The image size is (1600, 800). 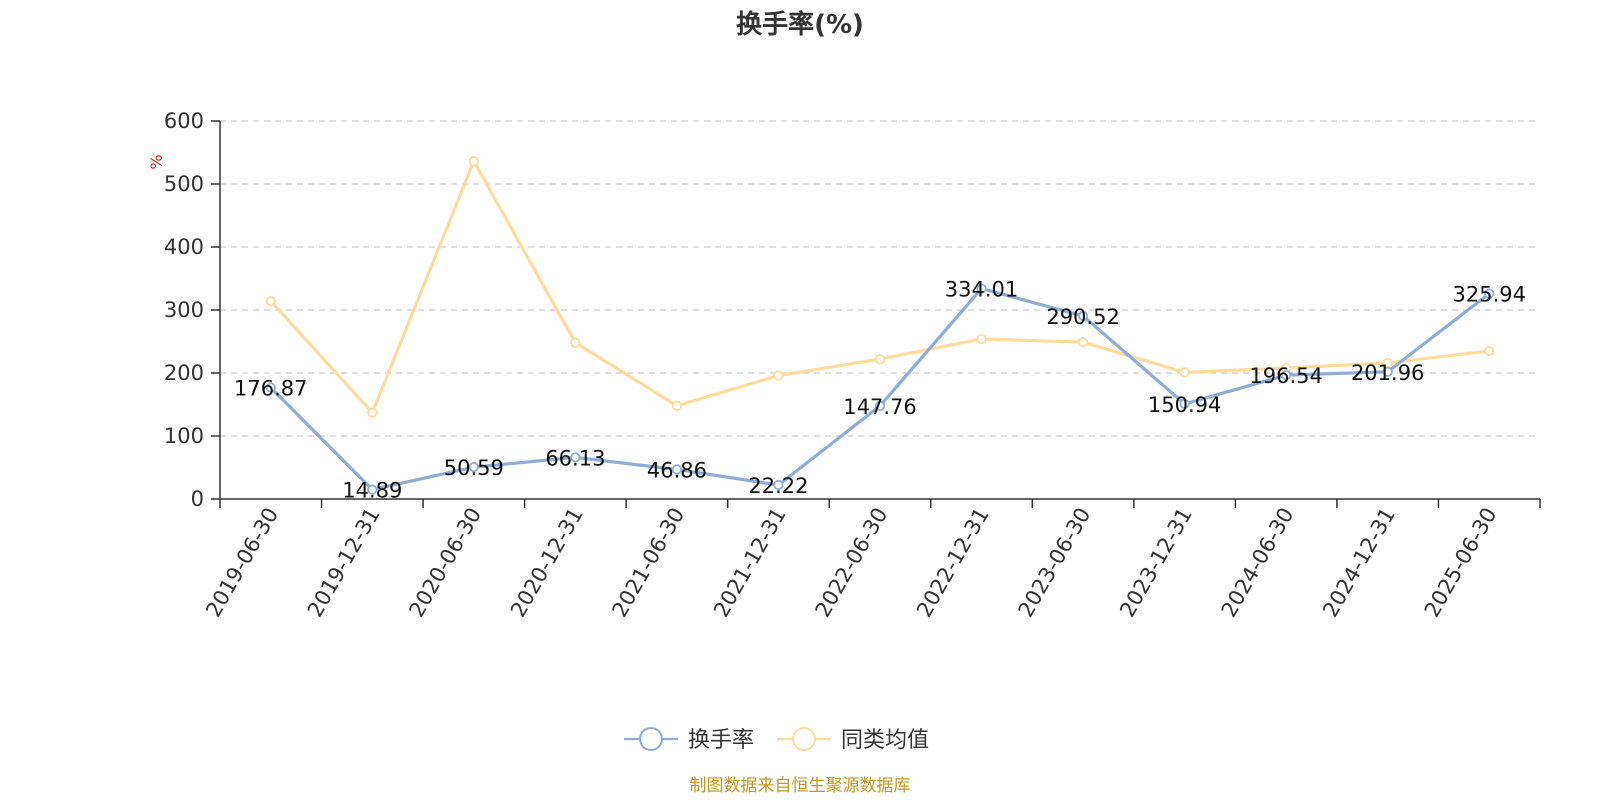 I want to click on legend-item: 同类均值, so click(x=853, y=740).